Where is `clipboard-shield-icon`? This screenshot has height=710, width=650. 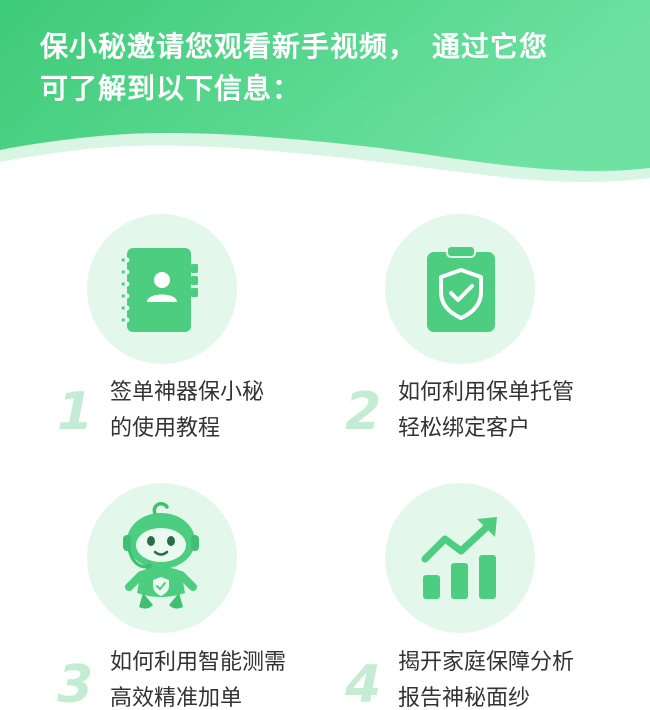 clipboard-shield-icon is located at coordinates (460, 289).